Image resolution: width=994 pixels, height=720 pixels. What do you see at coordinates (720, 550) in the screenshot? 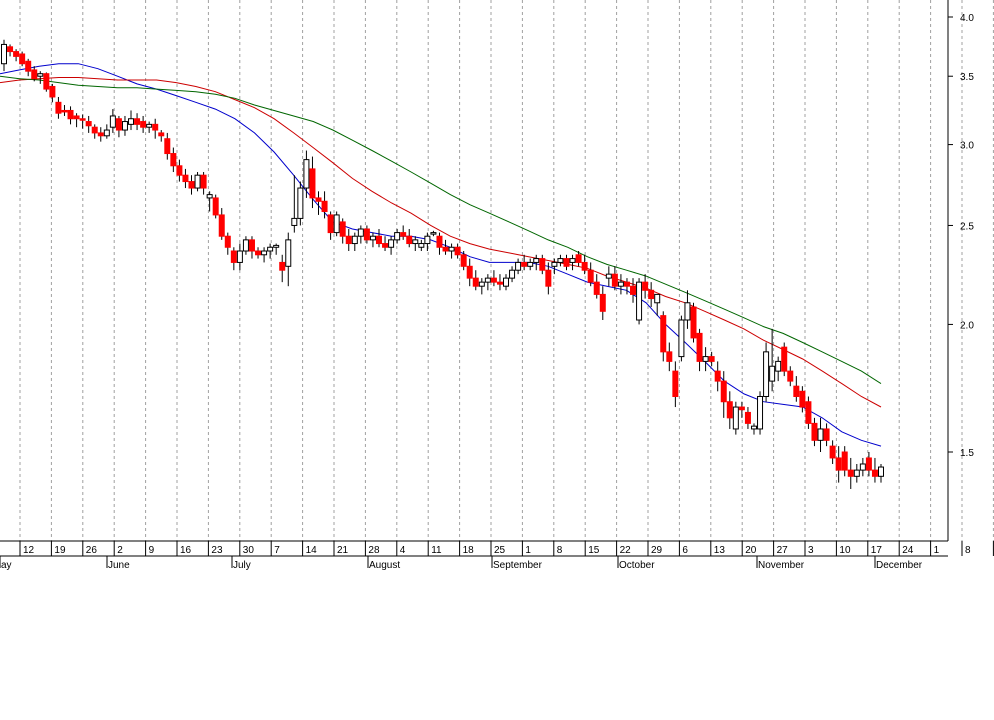
I see `week-tick-label: 13` at bounding box center [720, 550].